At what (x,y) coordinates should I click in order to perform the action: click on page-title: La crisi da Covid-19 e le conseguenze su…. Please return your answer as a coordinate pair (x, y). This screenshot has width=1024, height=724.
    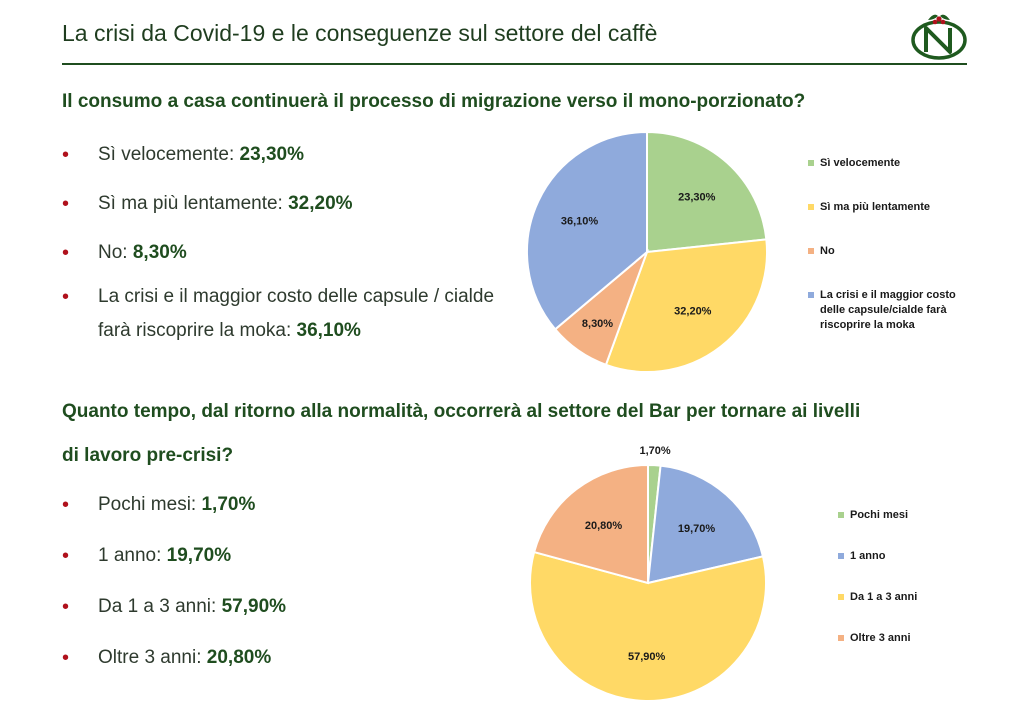
    Looking at the image, I should click on (360, 33).